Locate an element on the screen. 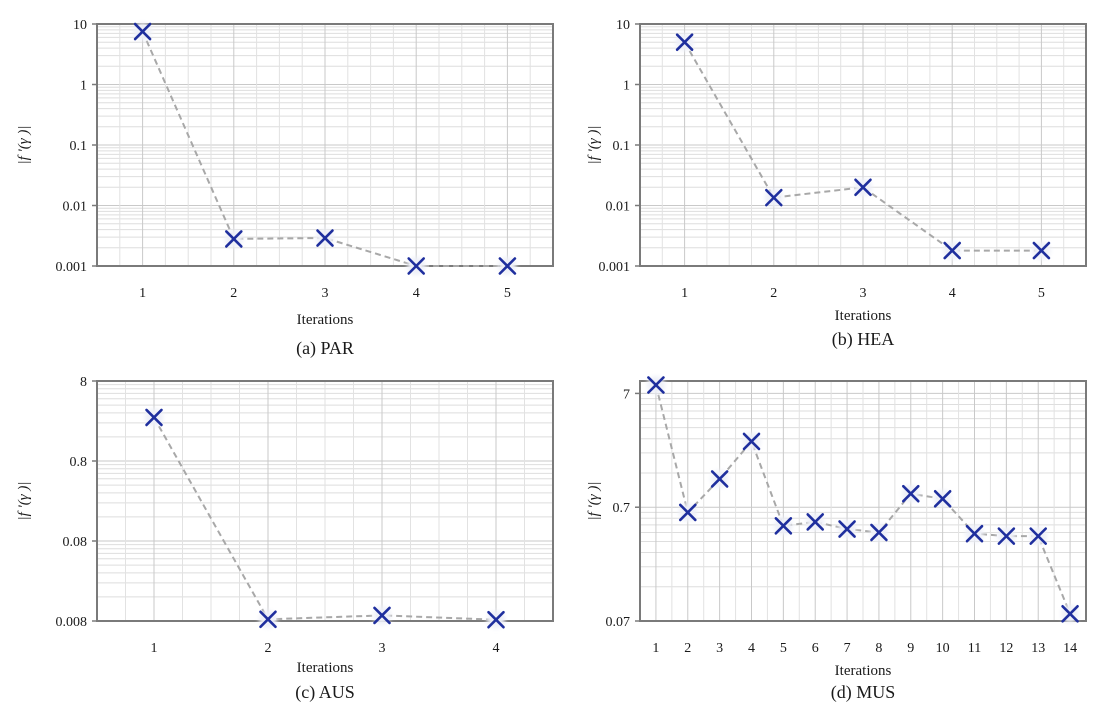  y-tick-label: 0.08 is located at coordinates (75, 542).